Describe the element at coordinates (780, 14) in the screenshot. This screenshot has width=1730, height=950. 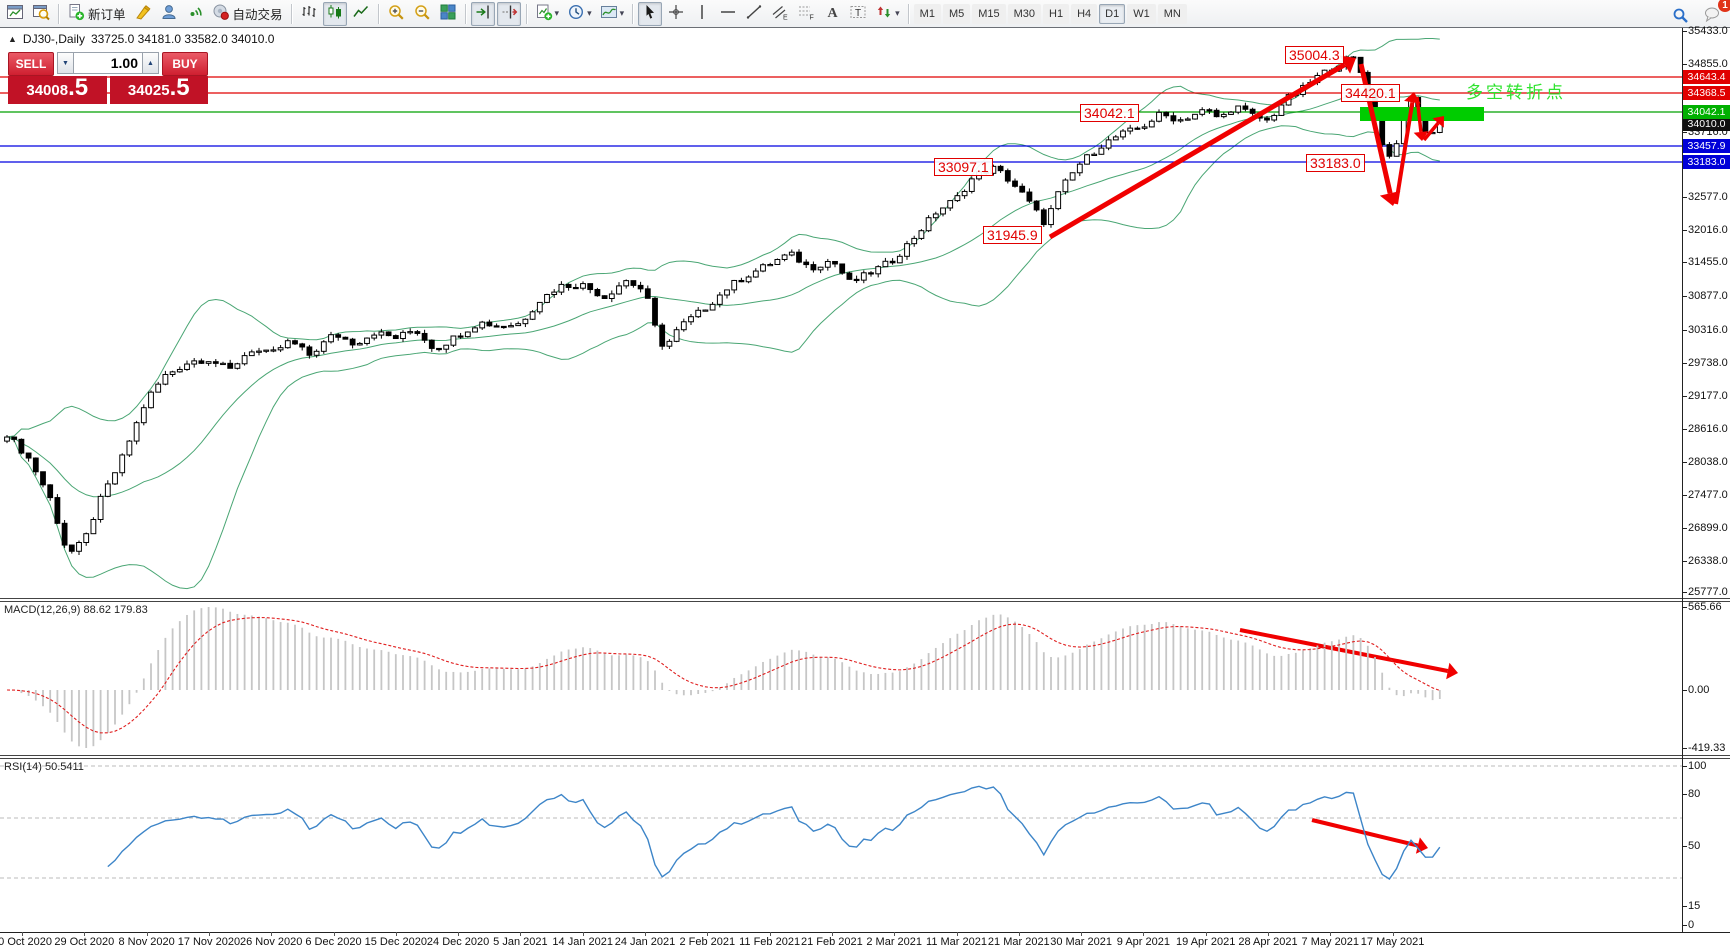
I see `channel-icon: E` at that location.